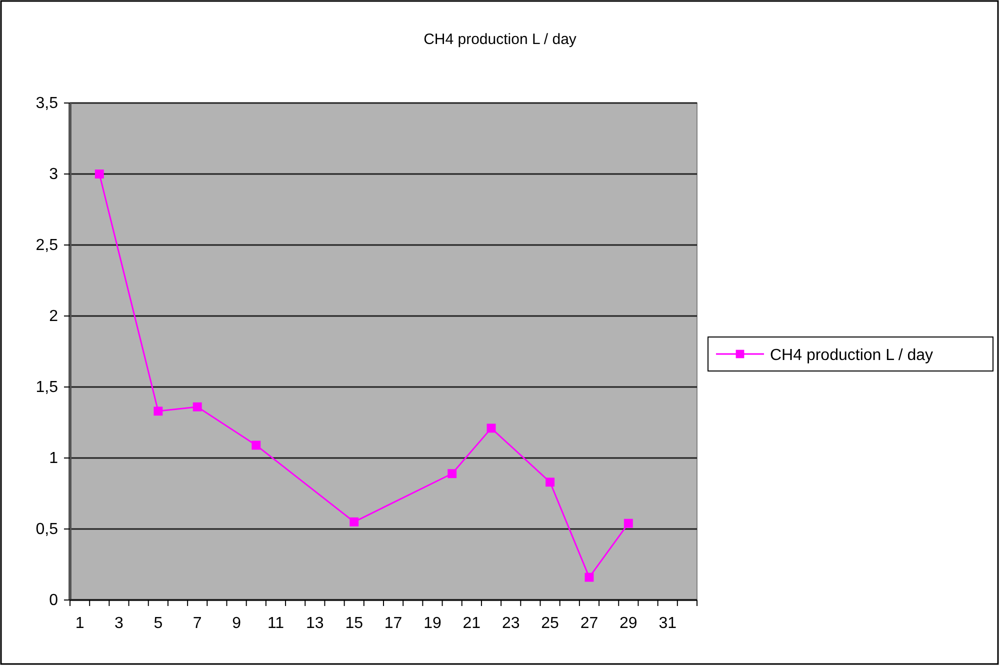 This screenshot has height=666, width=1000. I want to click on x-tick-label: 13, so click(315, 623).